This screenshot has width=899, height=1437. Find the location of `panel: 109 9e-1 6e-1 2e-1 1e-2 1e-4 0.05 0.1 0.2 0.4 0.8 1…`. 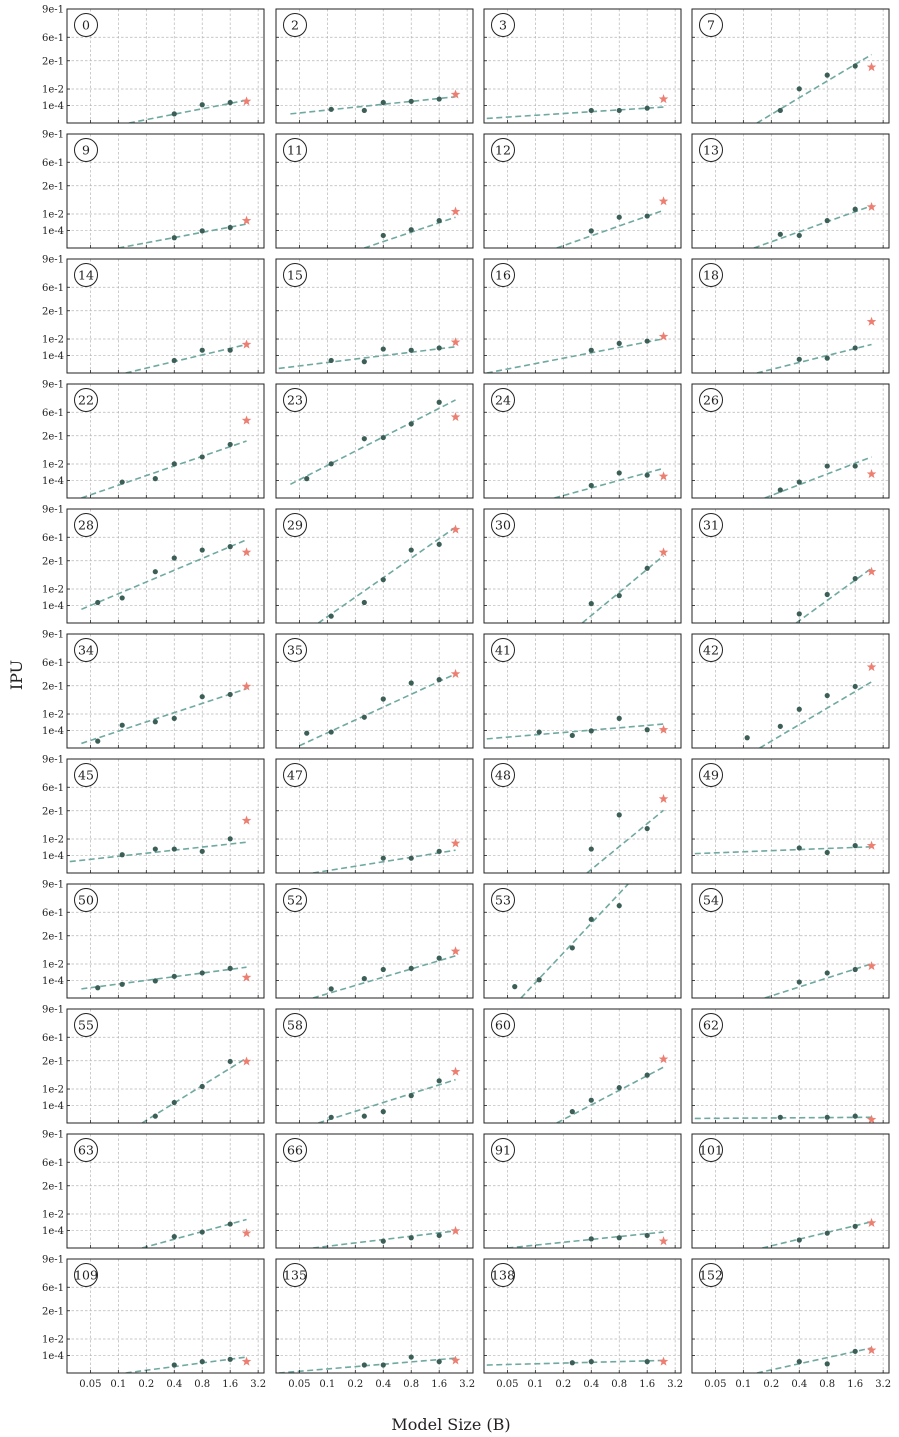

panel: 109 9e-1 6e-1 2e-1 1e-2 1e-4 0.05 0.1 0.2 0.4 0.8 1… is located at coordinates (154, 1323).